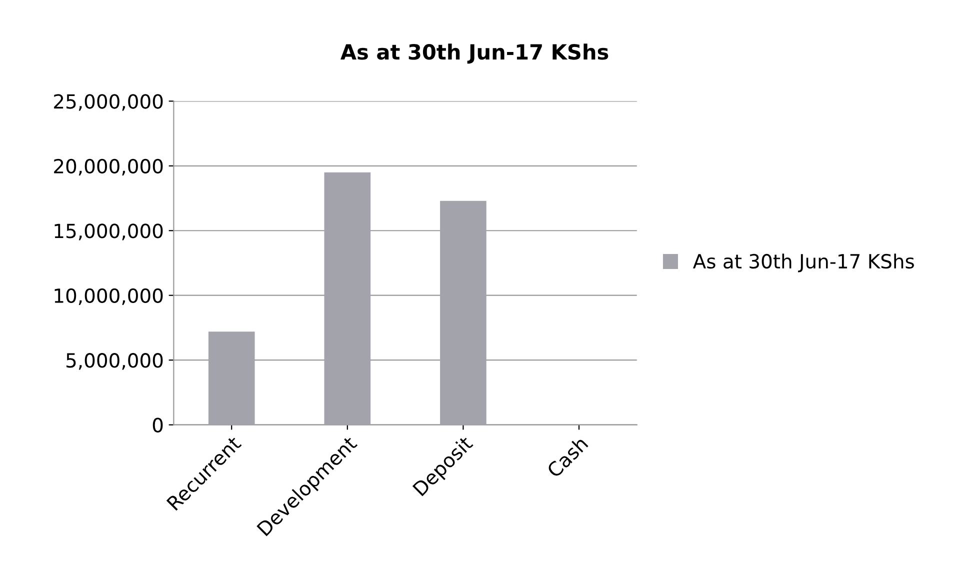  I want to click on y-tick-label: 0, so click(157, 425).